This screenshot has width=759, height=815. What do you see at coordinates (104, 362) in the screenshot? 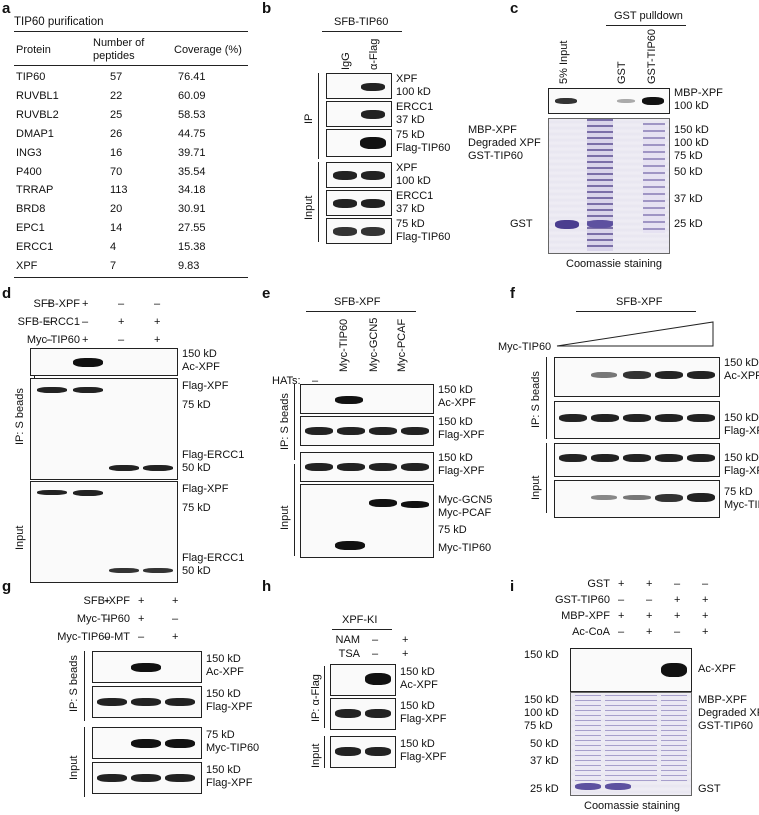
I see `d-blot-ac-xpf` at bounding box center [104, 362].